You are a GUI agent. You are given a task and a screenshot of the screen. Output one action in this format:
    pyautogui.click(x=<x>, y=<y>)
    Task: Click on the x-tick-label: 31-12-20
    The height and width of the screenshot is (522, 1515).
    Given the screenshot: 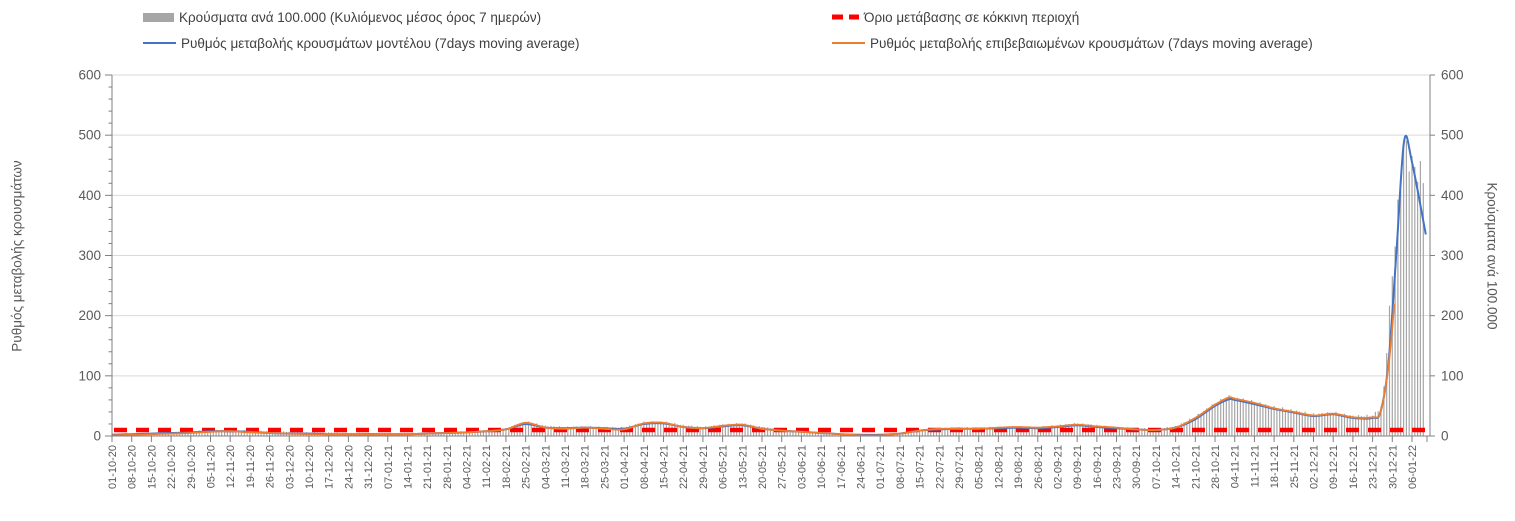 What is the action you would take?
    pyautogui.click(x=369, y=467)
    